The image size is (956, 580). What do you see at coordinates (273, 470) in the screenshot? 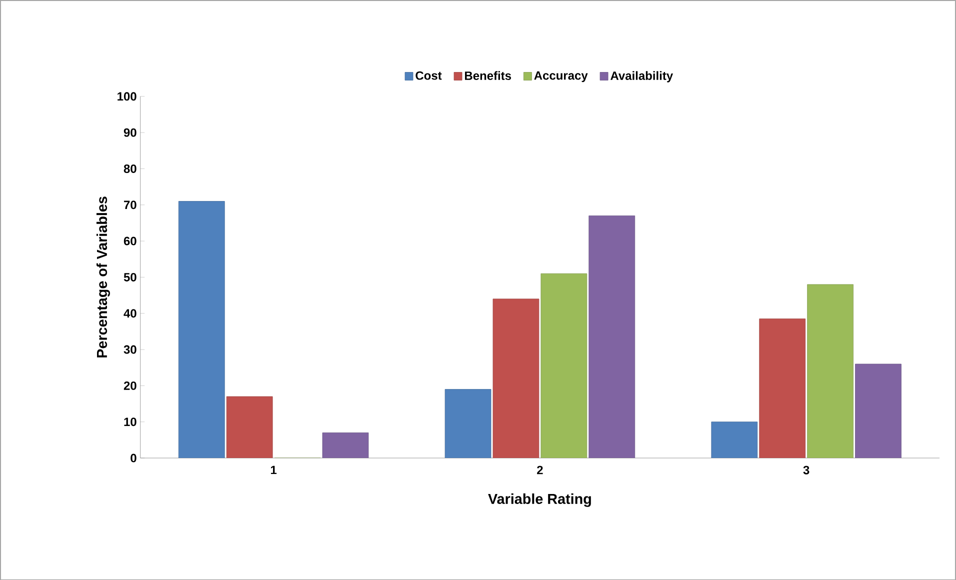
I see `x-tick-label: 1` at bounding box center [273, 470].